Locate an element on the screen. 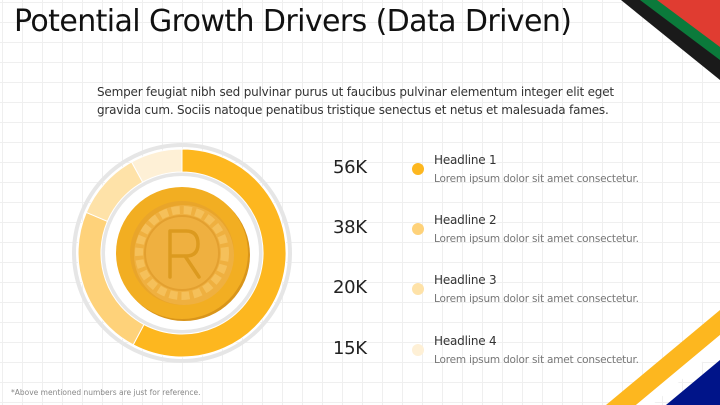 Image resolution: width=720 pixels, height=405 pixels. driver-headline: Headline 2 is located at coordinates (465, 220).